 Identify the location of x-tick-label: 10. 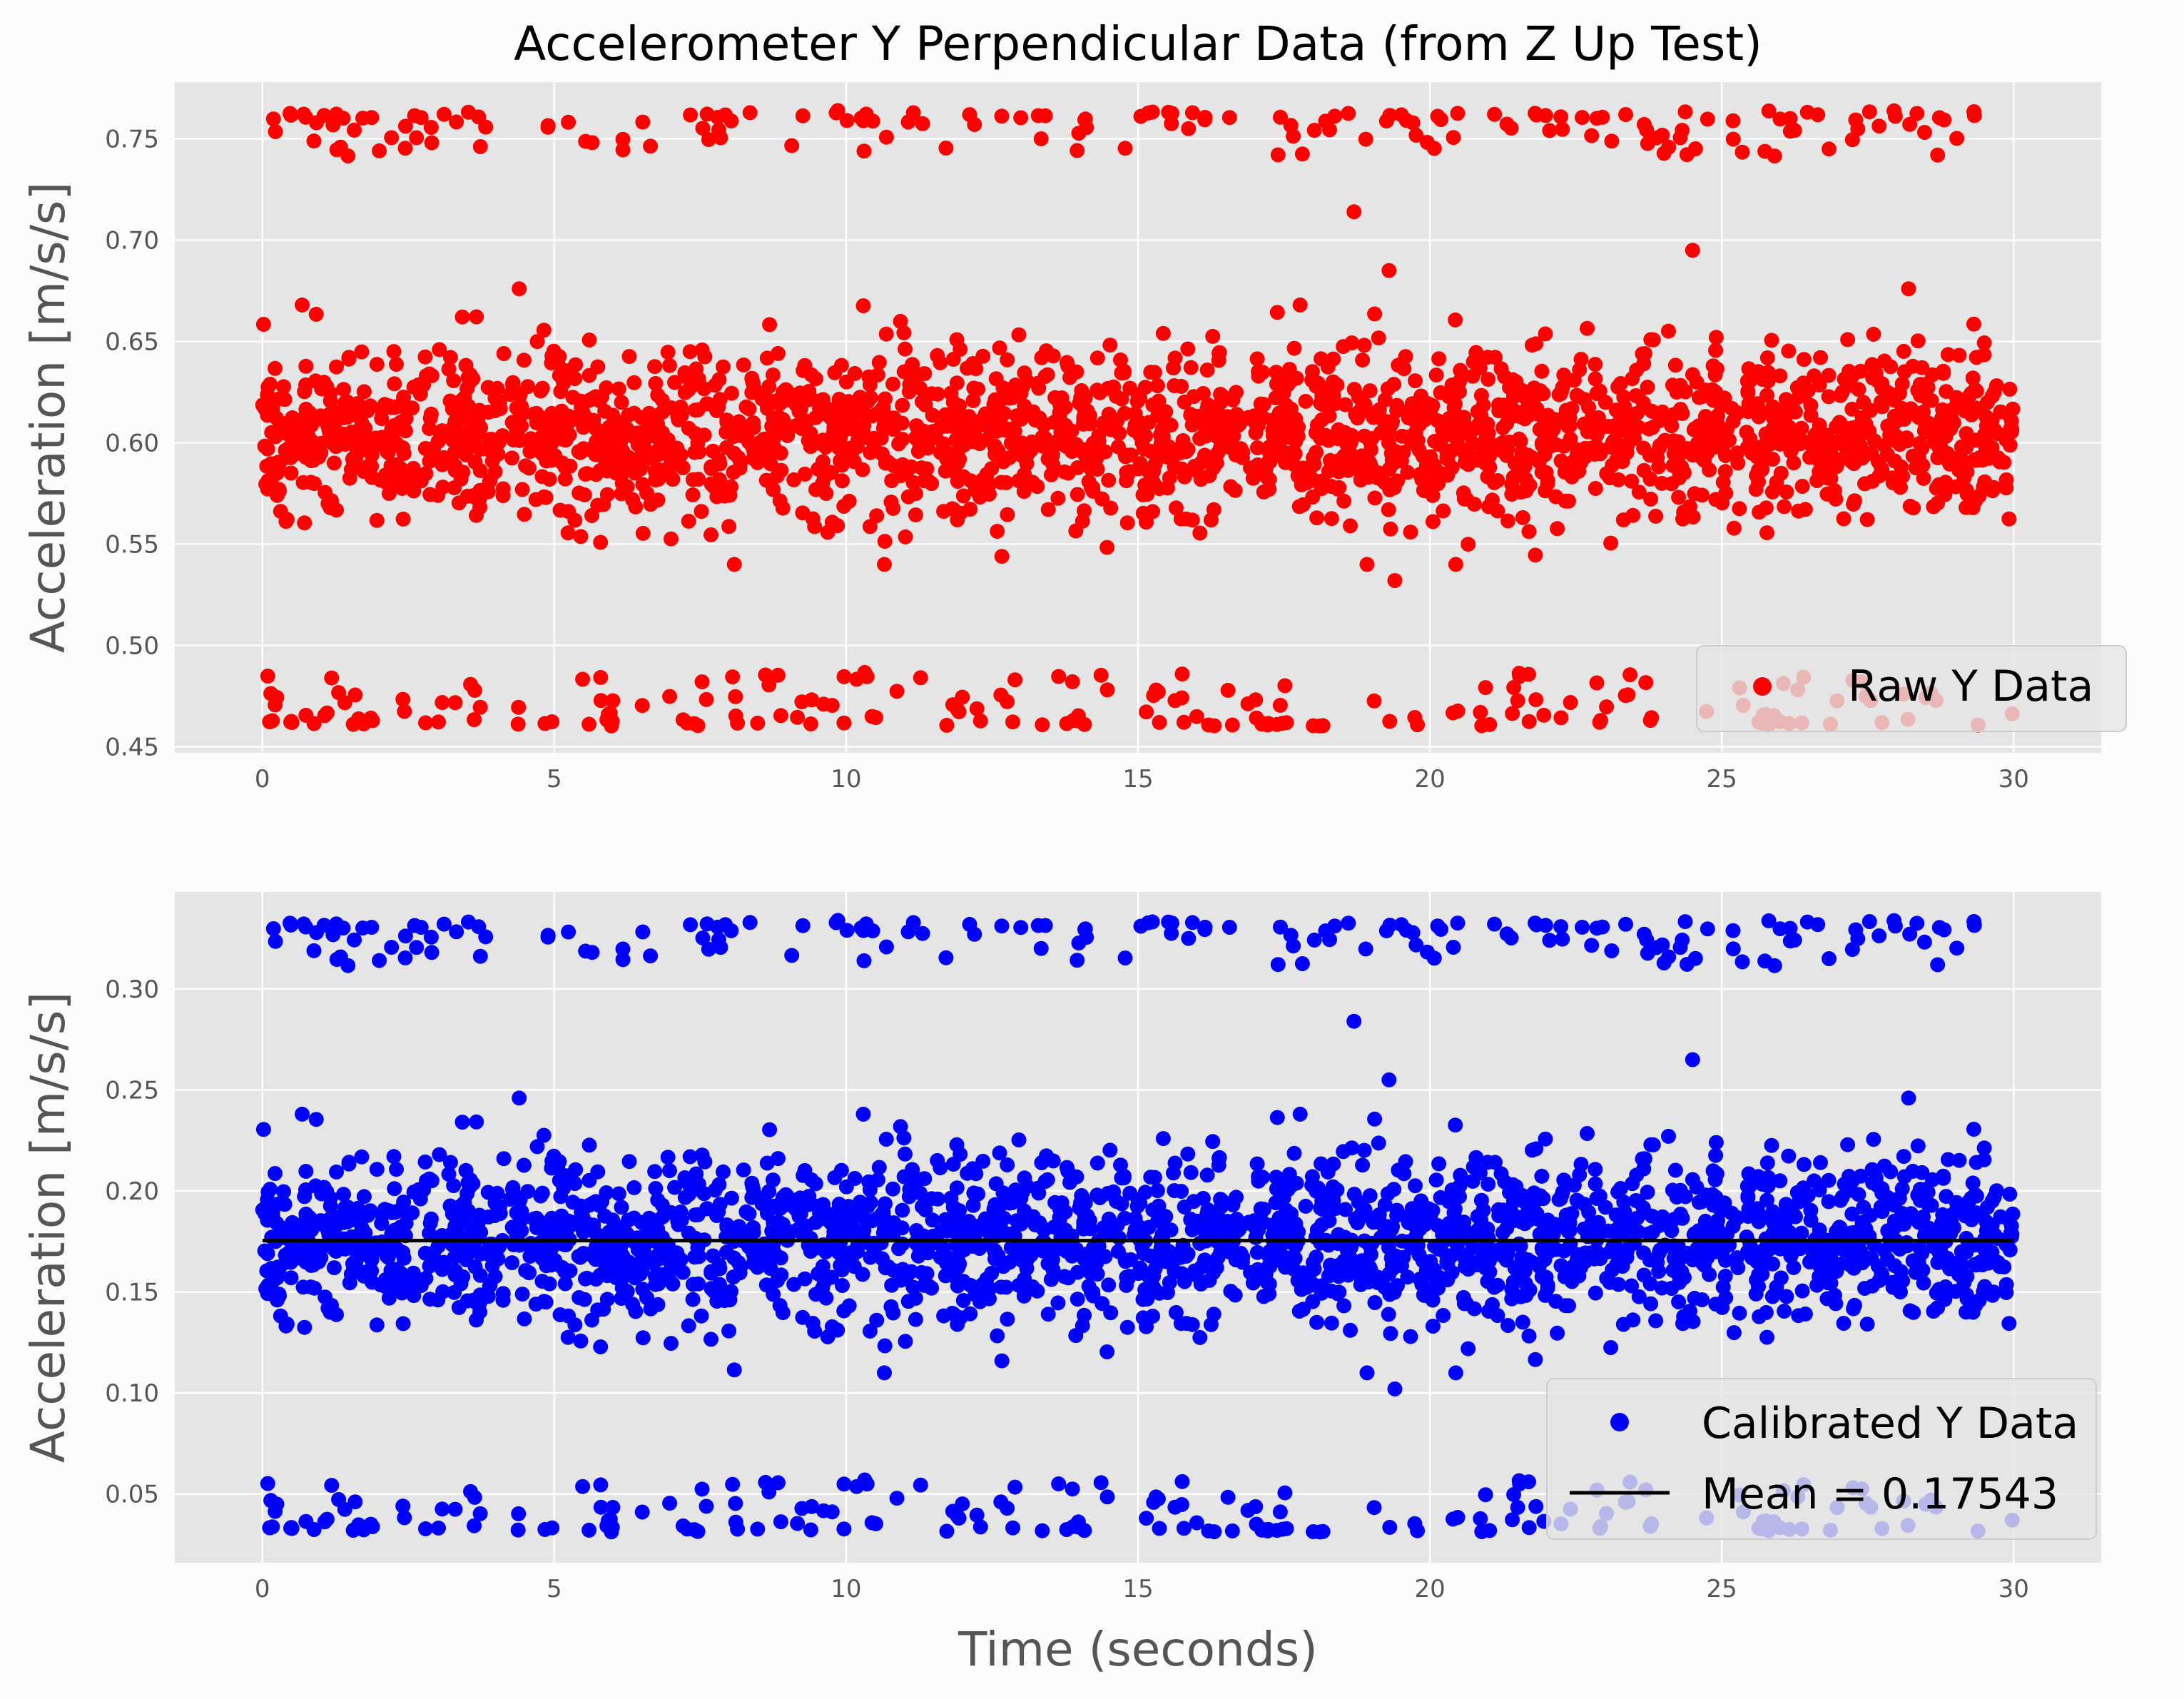
(846, 779).